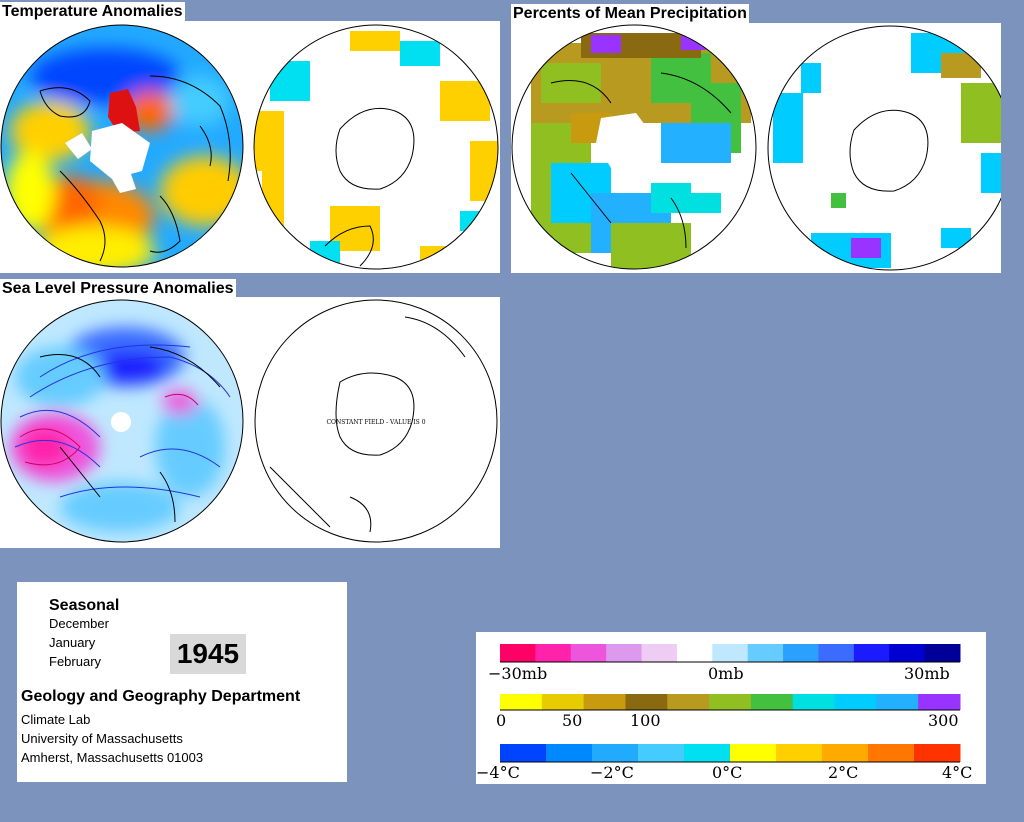 The image size is (1024, 822). I want to click on precipitation-panel, so click(756, 148).